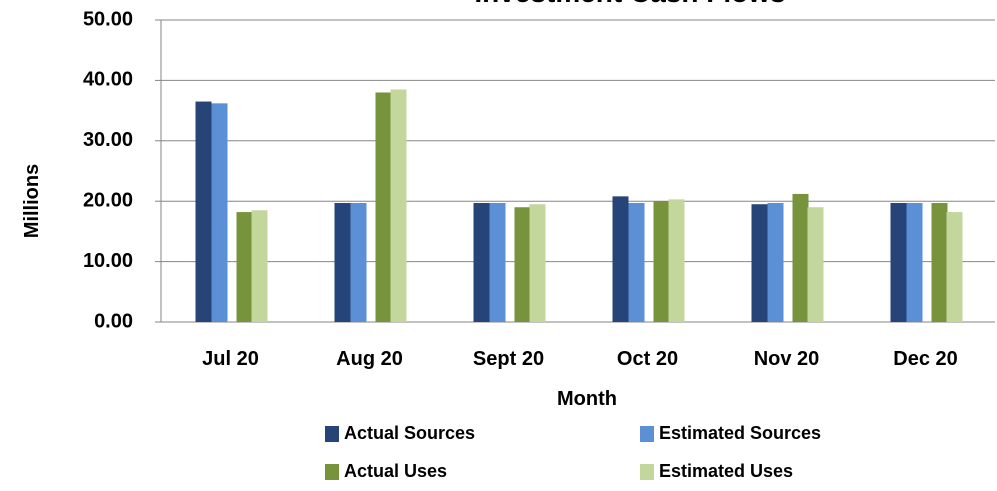 The width and height of the screenshot is (997, 491). Describe the element at coordinates (108, 80) in the screenshot. I see `y-tick-label: 40.00` at that location.